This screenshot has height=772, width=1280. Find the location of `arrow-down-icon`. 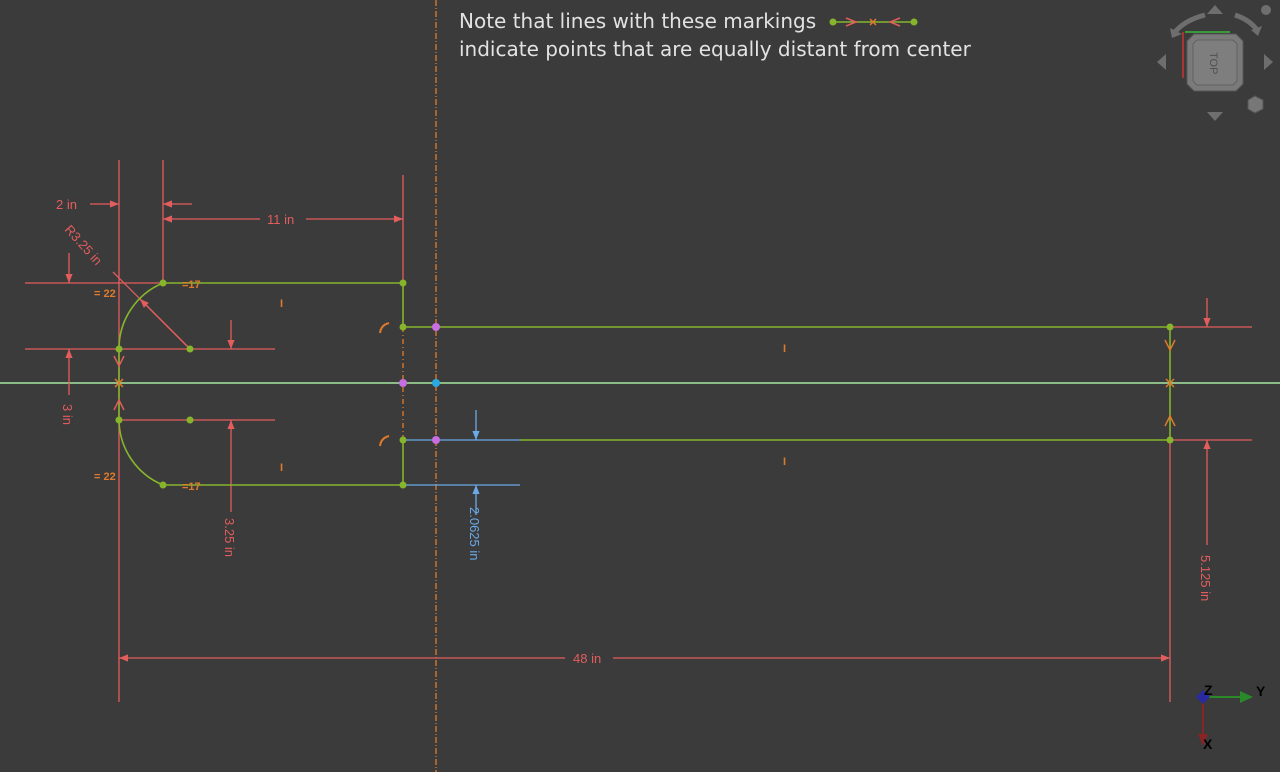

arrow-down-icon is located at coordinates (1215, 116).